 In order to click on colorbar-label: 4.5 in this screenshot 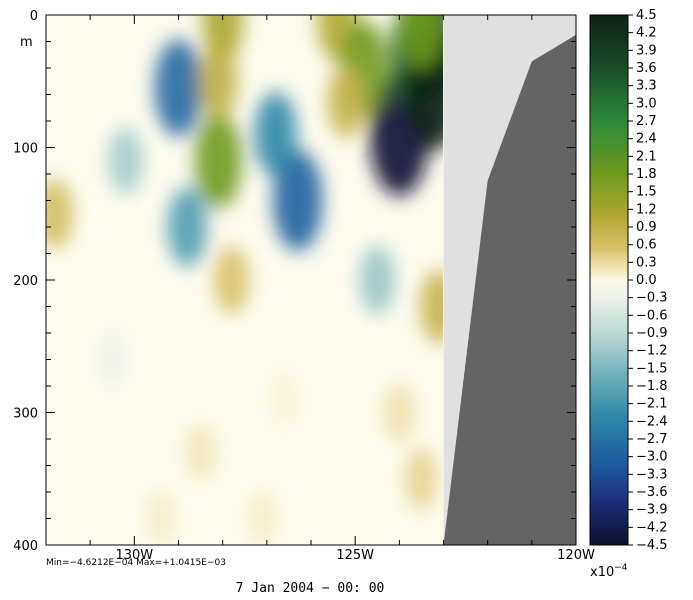, I will do `click(646, 15)`.